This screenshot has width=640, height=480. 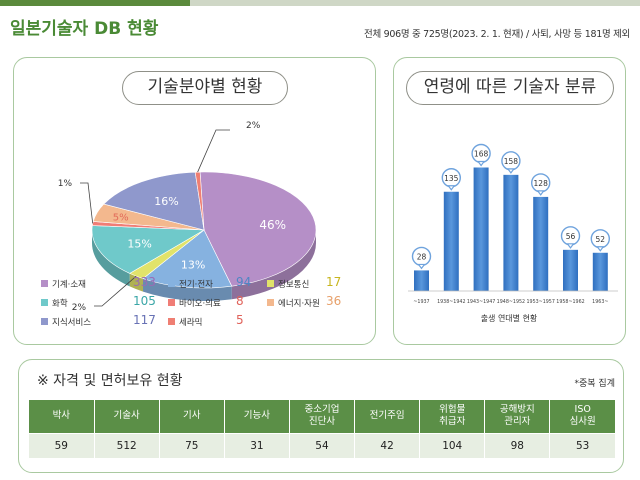 What do you see at coordinates (570, 302) in the screenshot?
I see `x-tick-label: 1958~1962` at bounding box center [570, 302].